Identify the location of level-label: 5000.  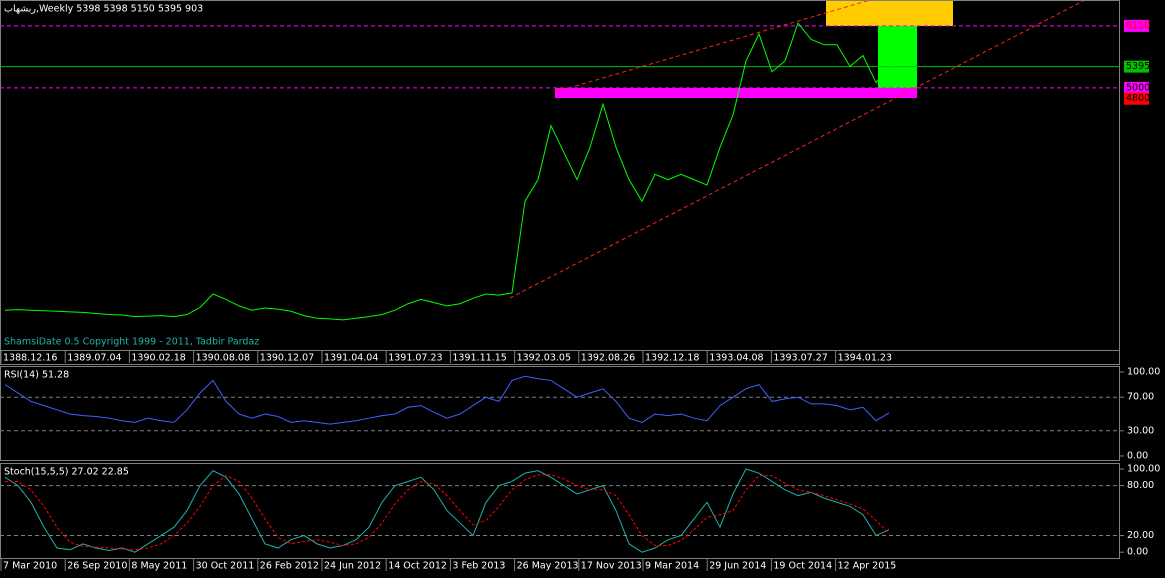
(1138, 87).